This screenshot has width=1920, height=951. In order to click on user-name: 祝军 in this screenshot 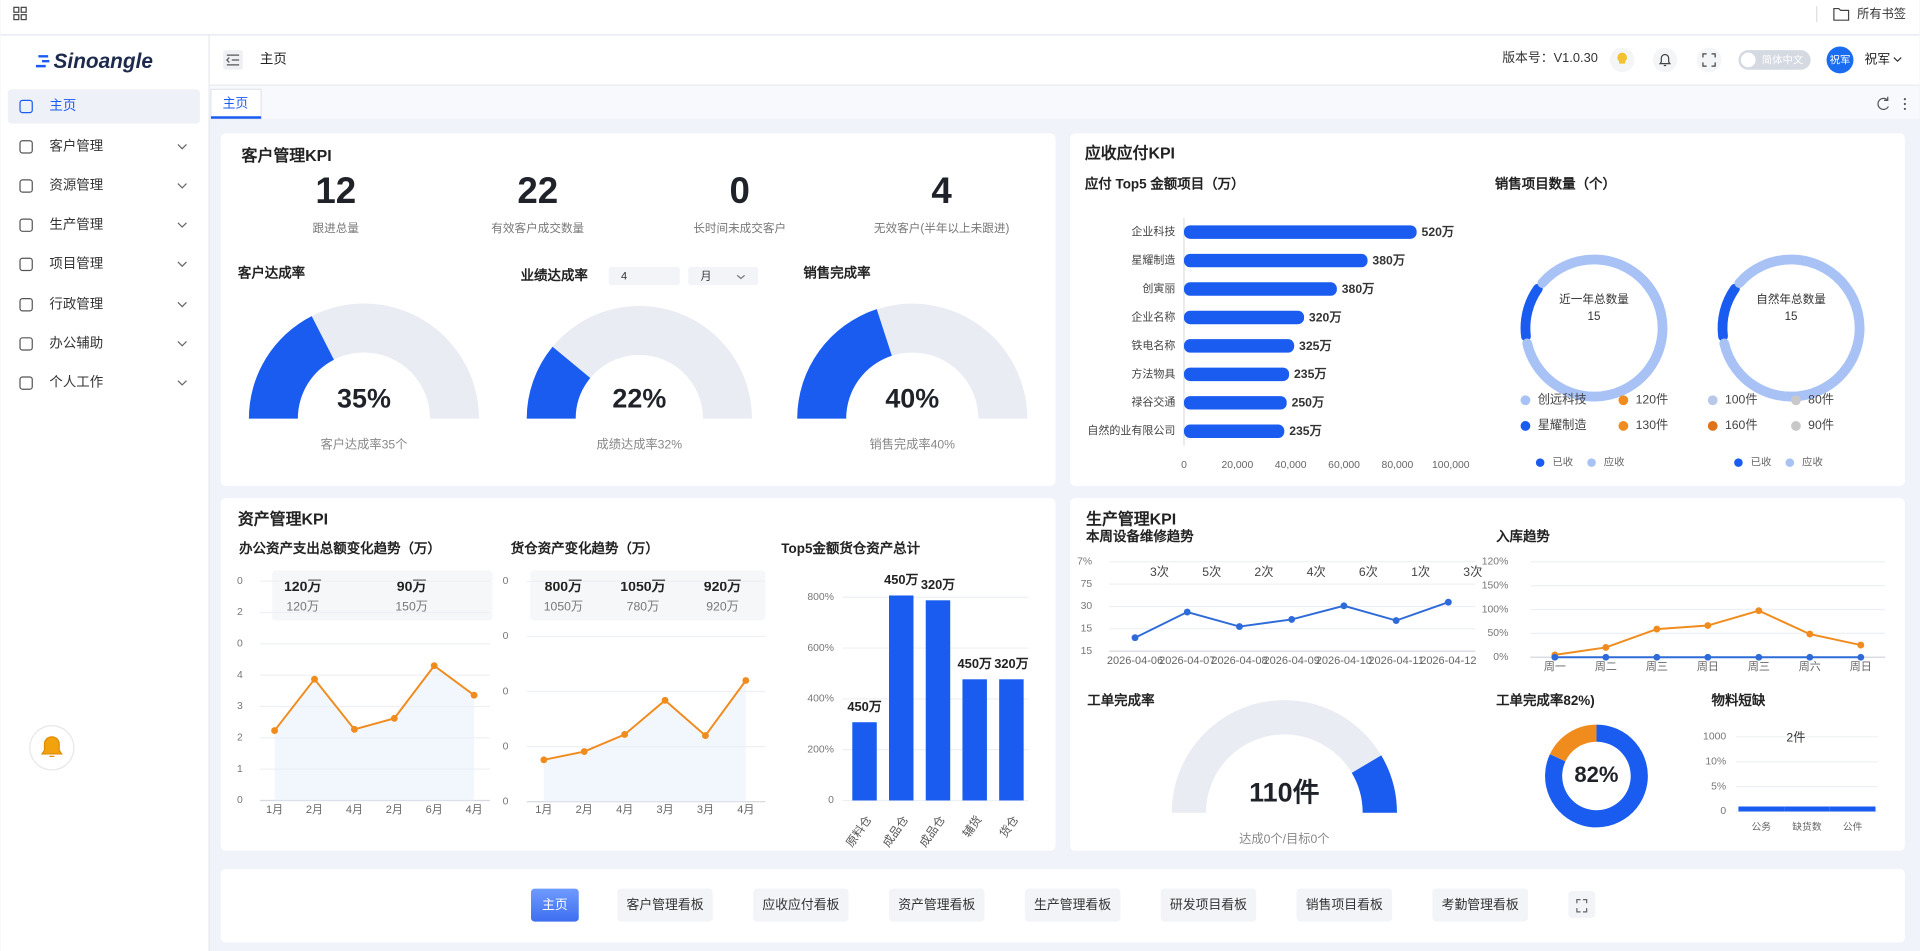, I will do `click(1877, 58)`.